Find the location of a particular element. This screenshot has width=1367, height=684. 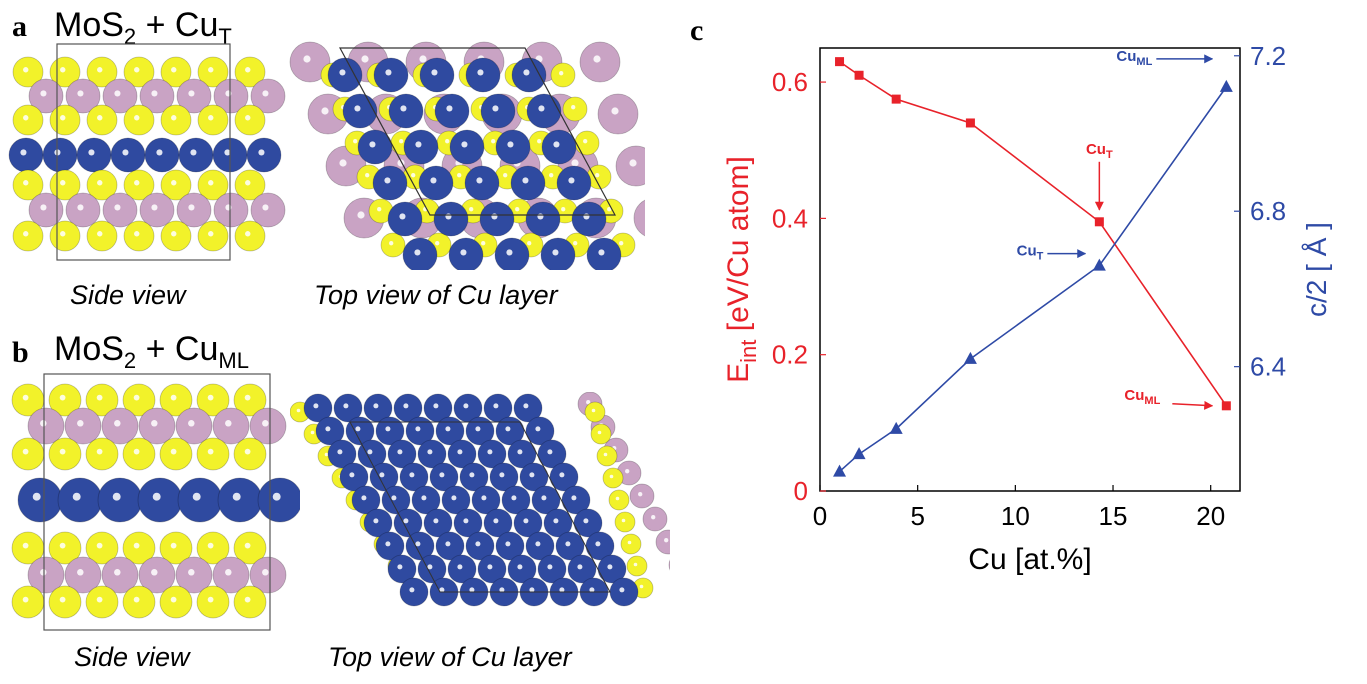

y-axis-right-label: c/2 [ Å ] is located at coordinates (1316, 269).